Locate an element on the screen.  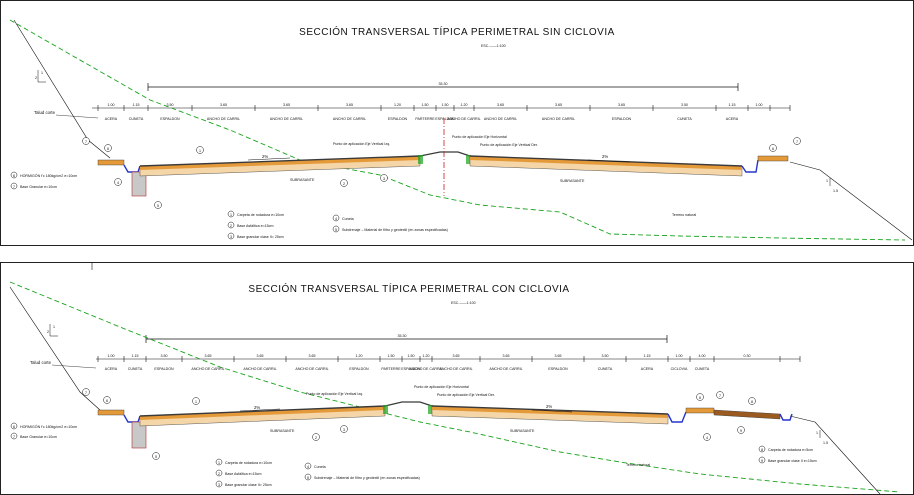
top-dimension-value: 3.50 is located at coordinates (684, 105).